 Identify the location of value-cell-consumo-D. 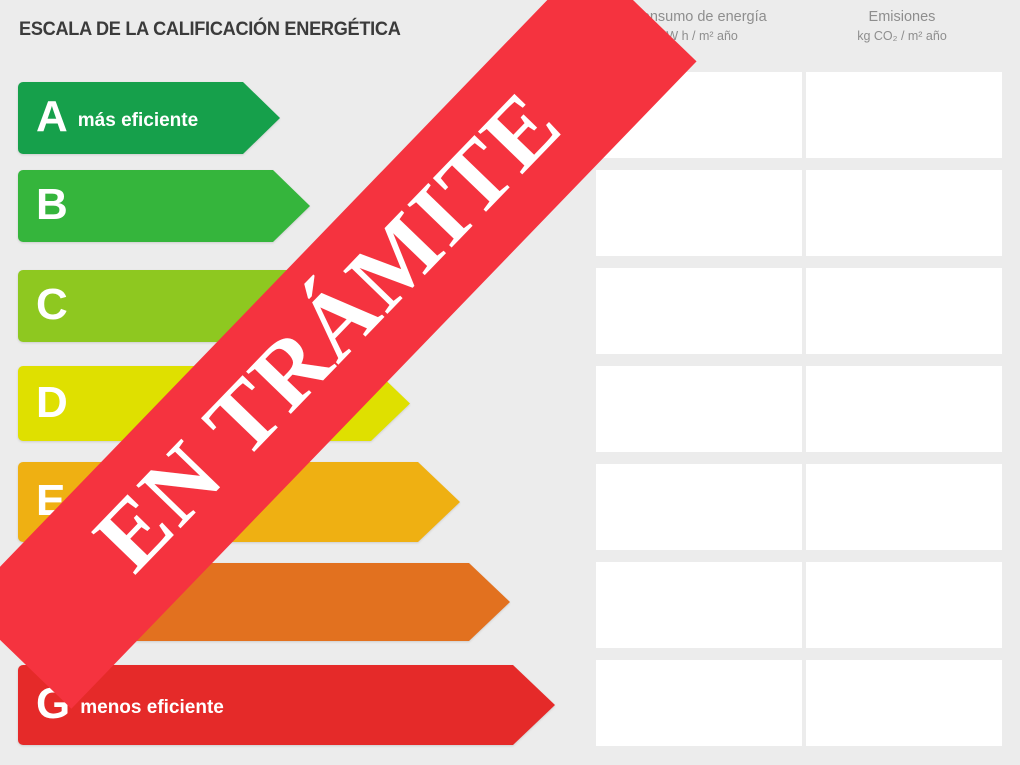
(699, 409).